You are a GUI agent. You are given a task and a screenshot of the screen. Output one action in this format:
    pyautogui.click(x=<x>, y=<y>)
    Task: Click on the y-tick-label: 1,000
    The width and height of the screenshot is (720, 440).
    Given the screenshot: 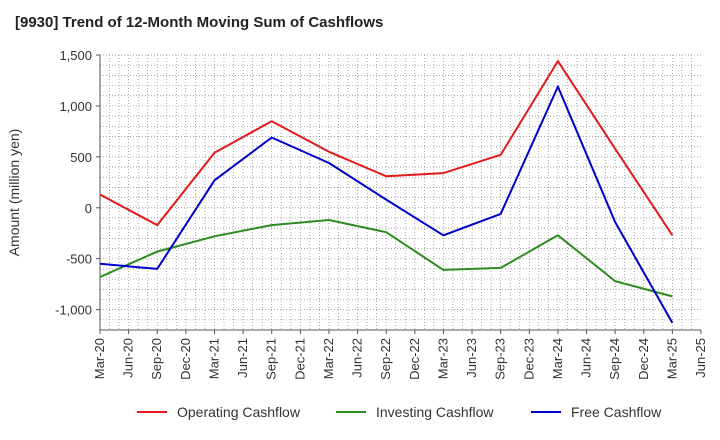 What is the action you would take?
    pyautogui.click(x=75, y=106)
    